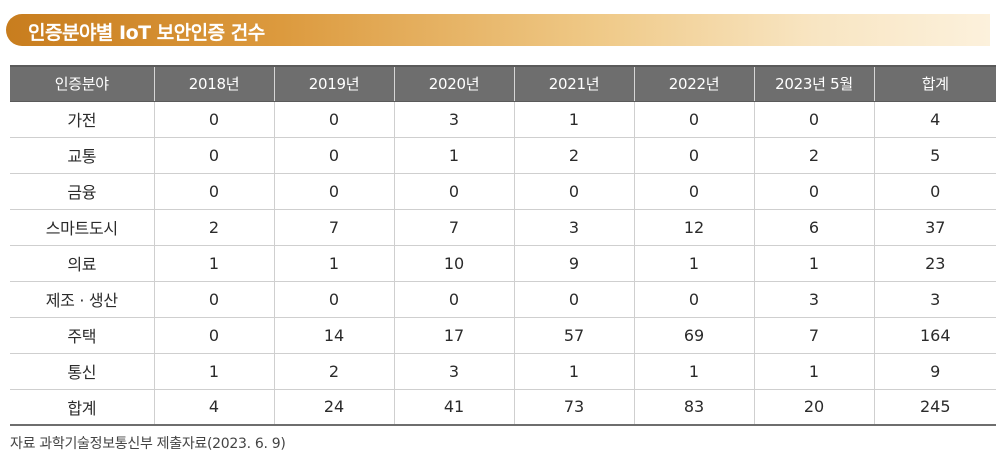 This screenshot has height=456, width=1000. Describe the element at coordinates (573, 407) in the screenshot. I see `table-cell: 73` at that location.